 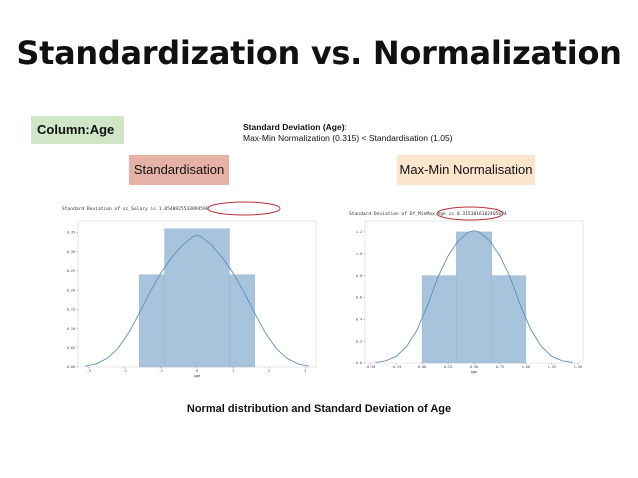 I want to click on y-tick-label: 1.2, so click(x=359, y=232).